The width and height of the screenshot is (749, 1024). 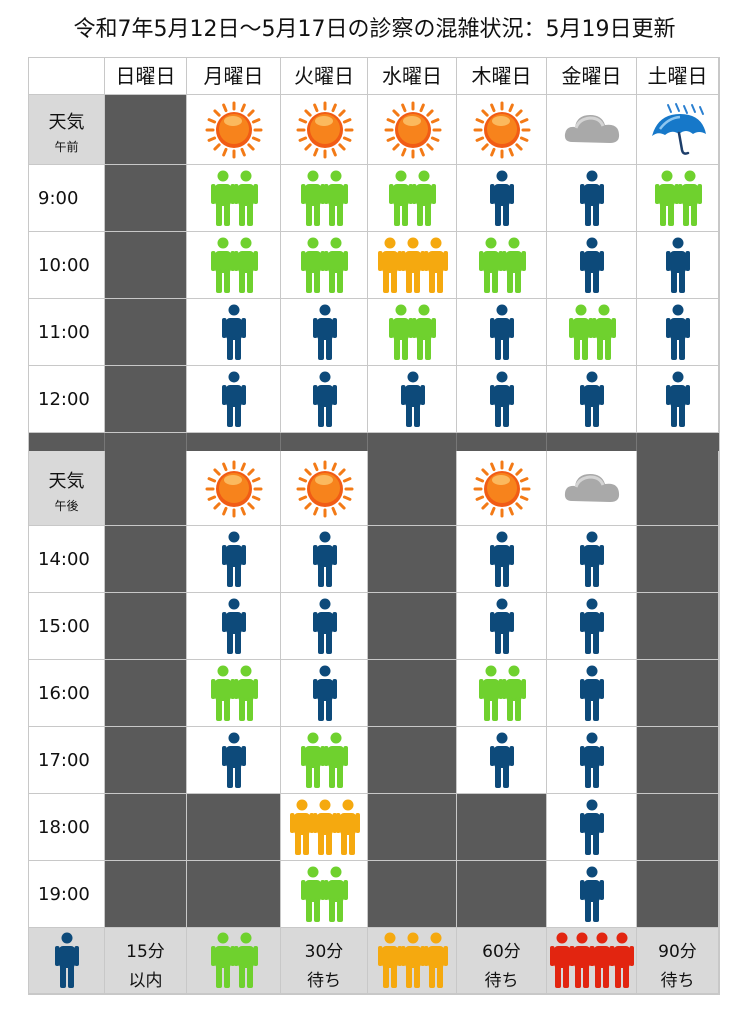 I want to click on time-label-cell: 15:00, so click(x=67, y=626).